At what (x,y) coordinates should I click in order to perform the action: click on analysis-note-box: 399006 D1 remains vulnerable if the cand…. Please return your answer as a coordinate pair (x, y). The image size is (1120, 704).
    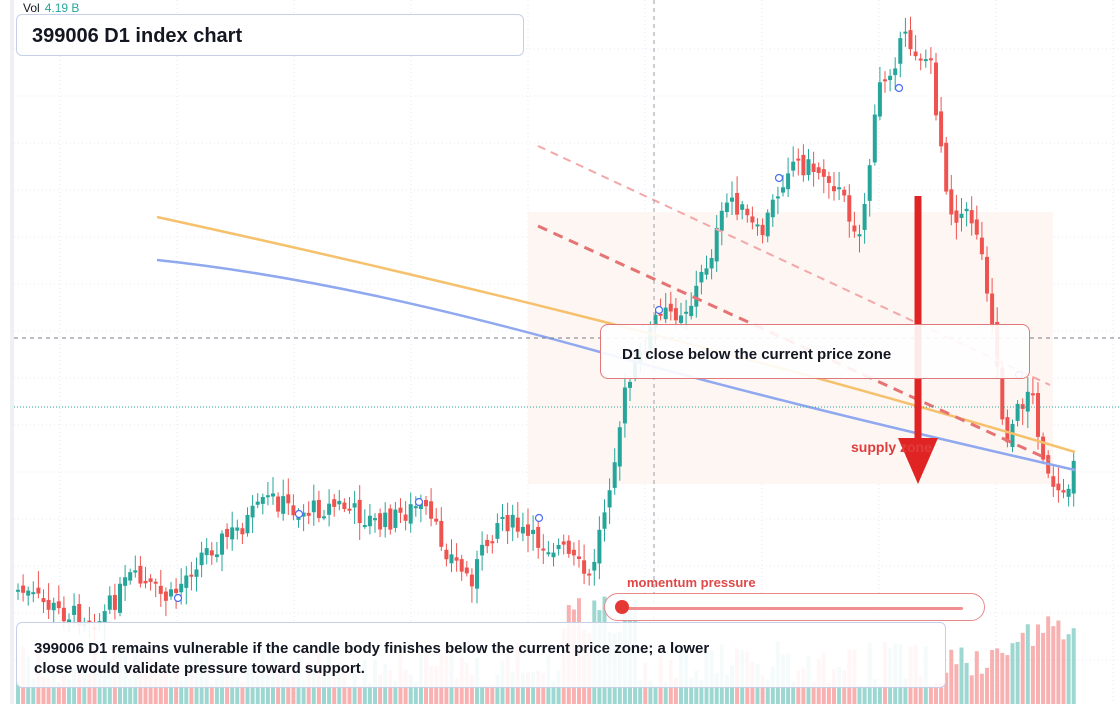
    Looking at the image, I should click on (481, 655).